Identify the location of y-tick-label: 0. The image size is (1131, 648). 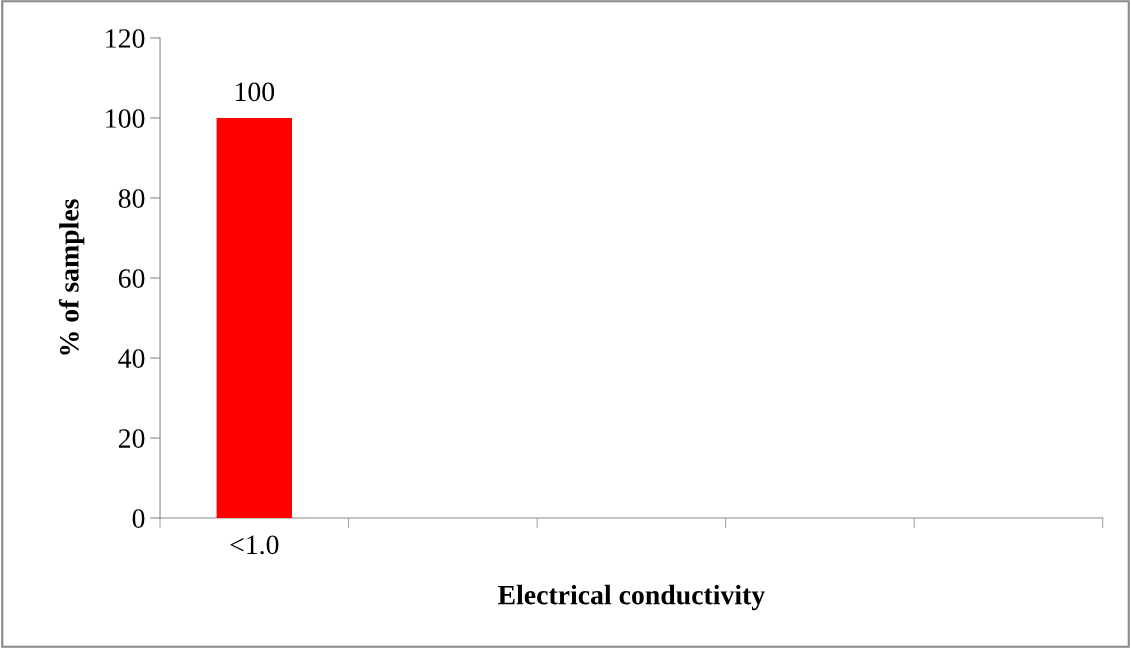
(138, 518).